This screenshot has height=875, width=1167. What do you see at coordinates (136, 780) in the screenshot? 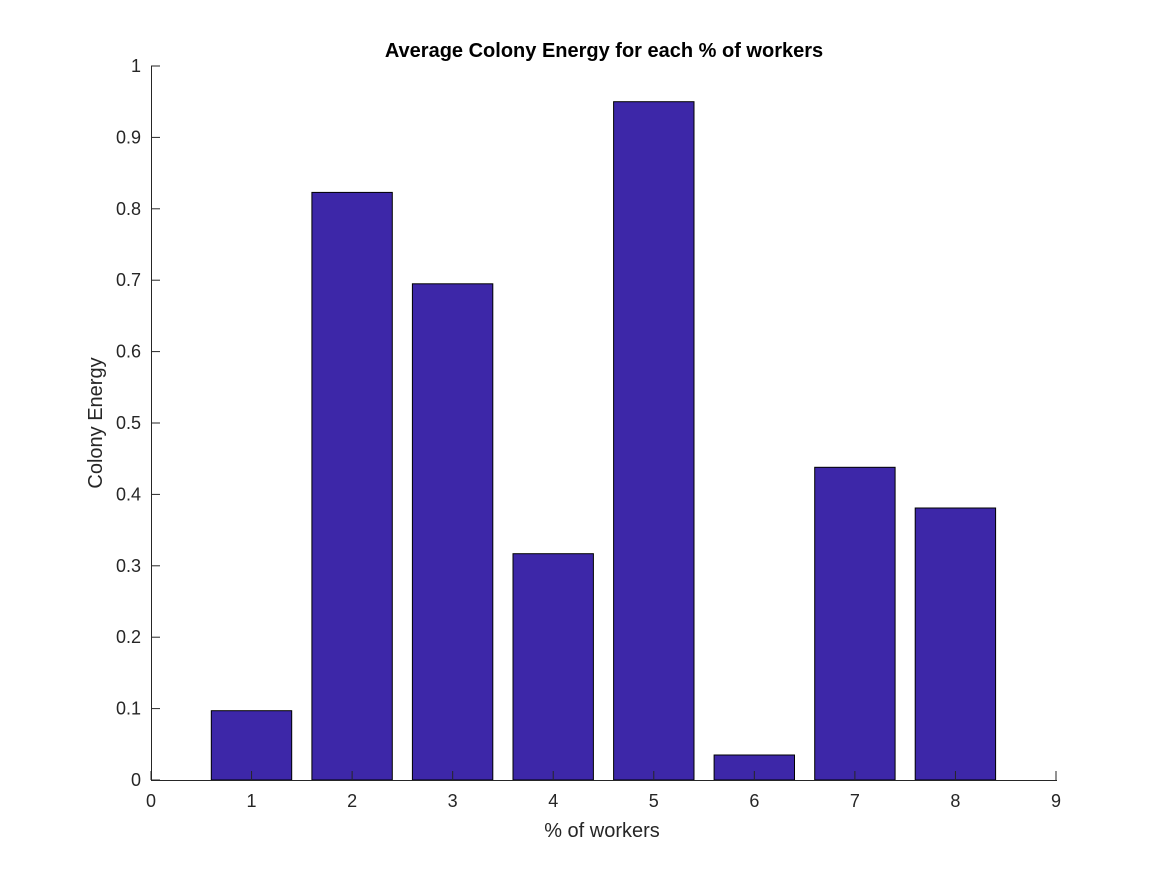
I see `y-tick-label: 0` at bounding box center [136, 780].